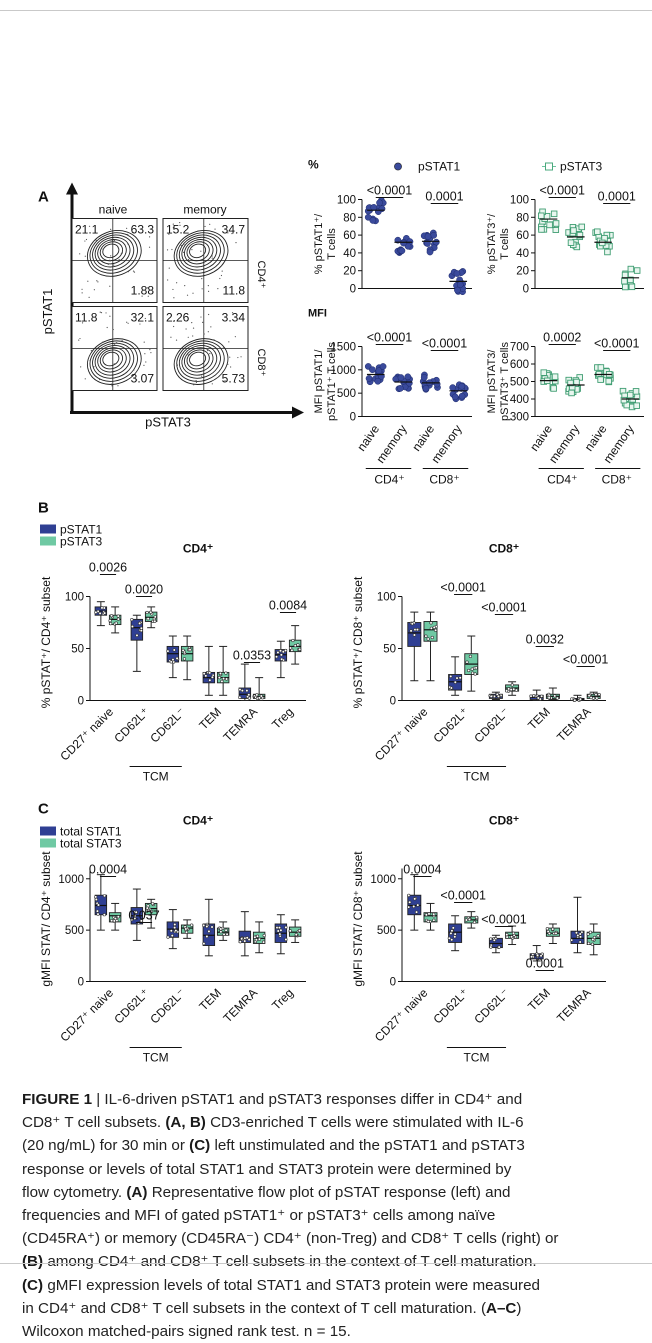  I want to click on bottom-rule, so click(326, 1263).